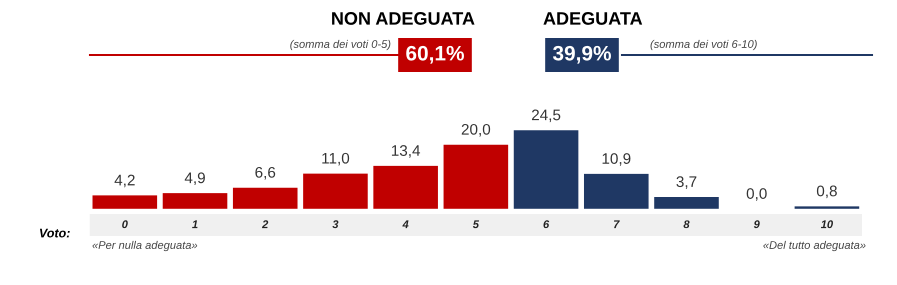 The width and height of the screenshot is (897, 285). I want to click on data-label: 10,9, so click(616, 159).